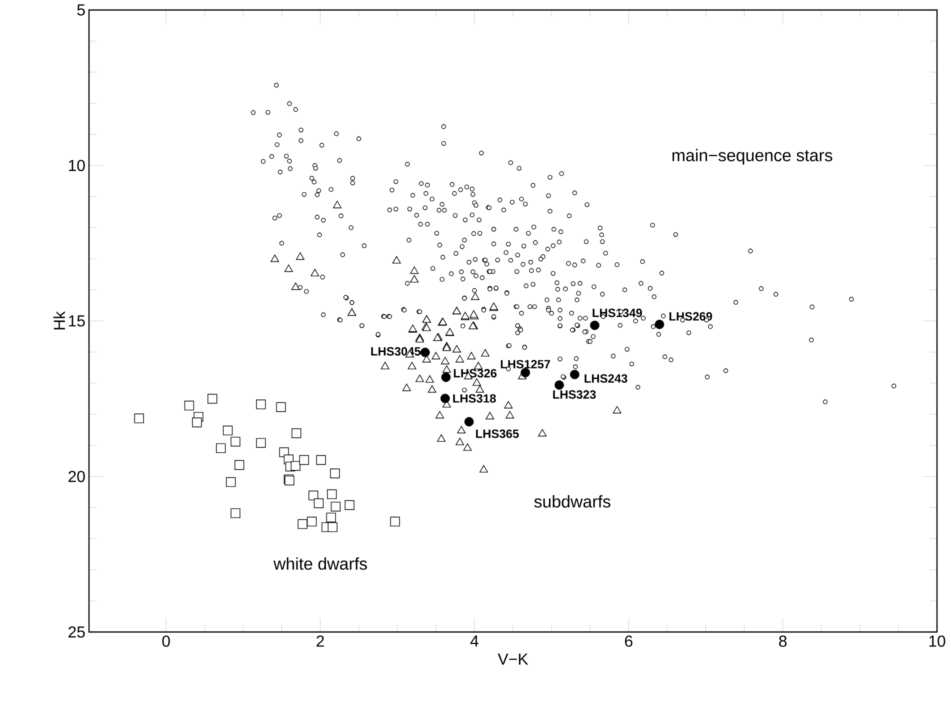  I want to click on x-tick-label: 8, so click(783, 641).